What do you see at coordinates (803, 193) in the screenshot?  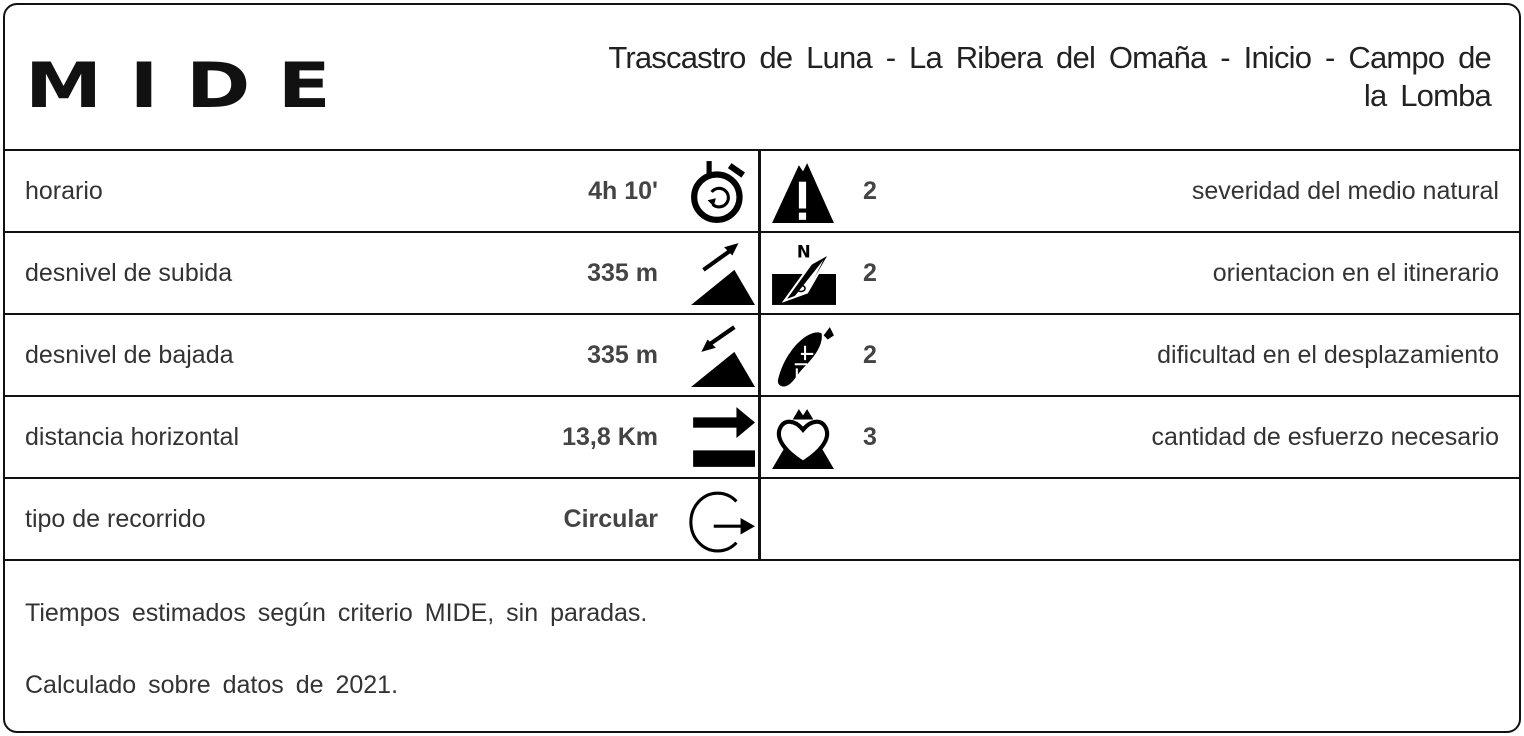 I see `mountain-warning-icon` at bounding box center [803, 193].